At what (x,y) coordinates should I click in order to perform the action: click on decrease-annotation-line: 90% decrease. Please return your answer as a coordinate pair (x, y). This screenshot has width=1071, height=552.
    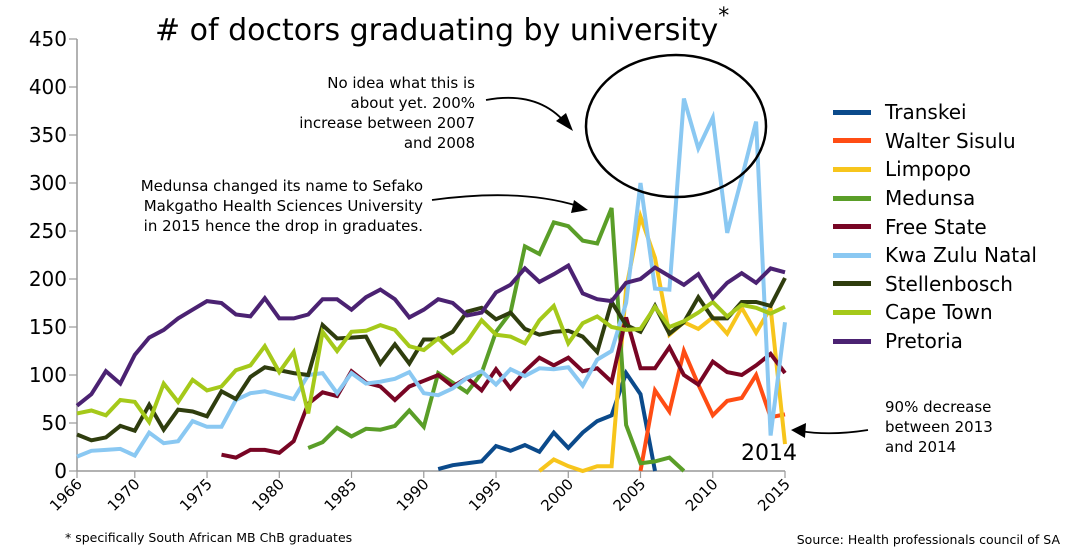
    Looking at the image, I should click on (938, 407).